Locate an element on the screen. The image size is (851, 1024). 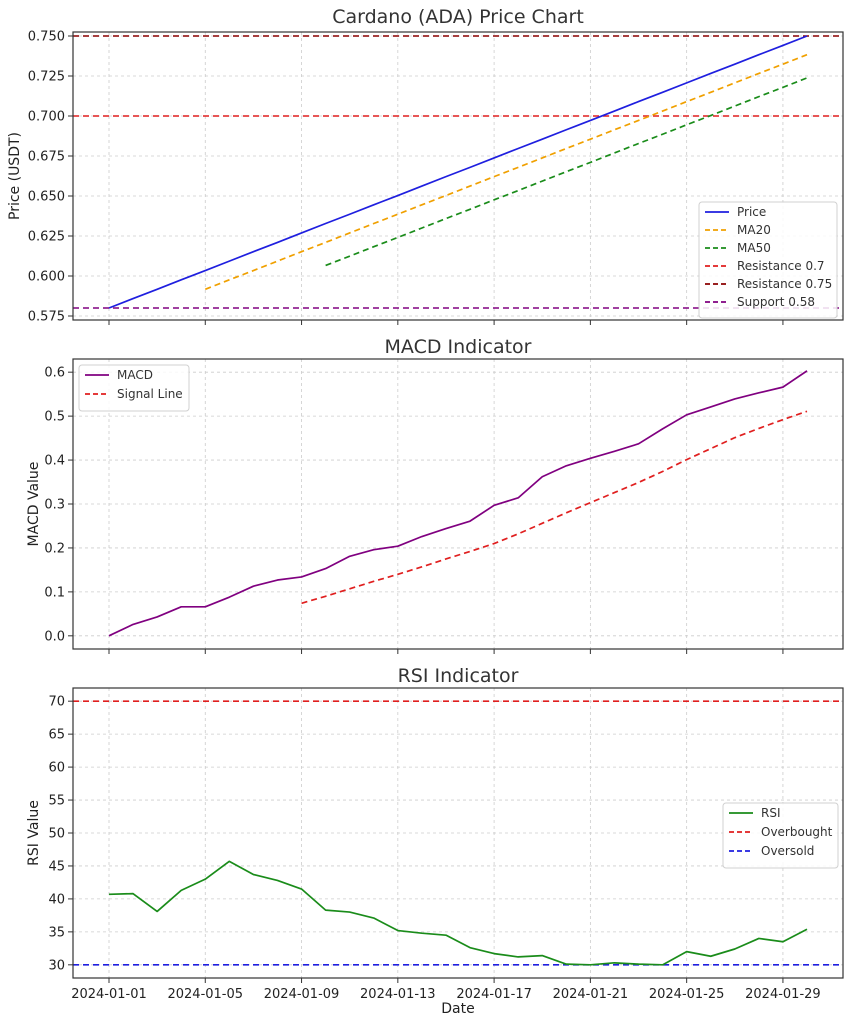
price-legend-label-ma20: MA20 is located at coordinates (754, 230).